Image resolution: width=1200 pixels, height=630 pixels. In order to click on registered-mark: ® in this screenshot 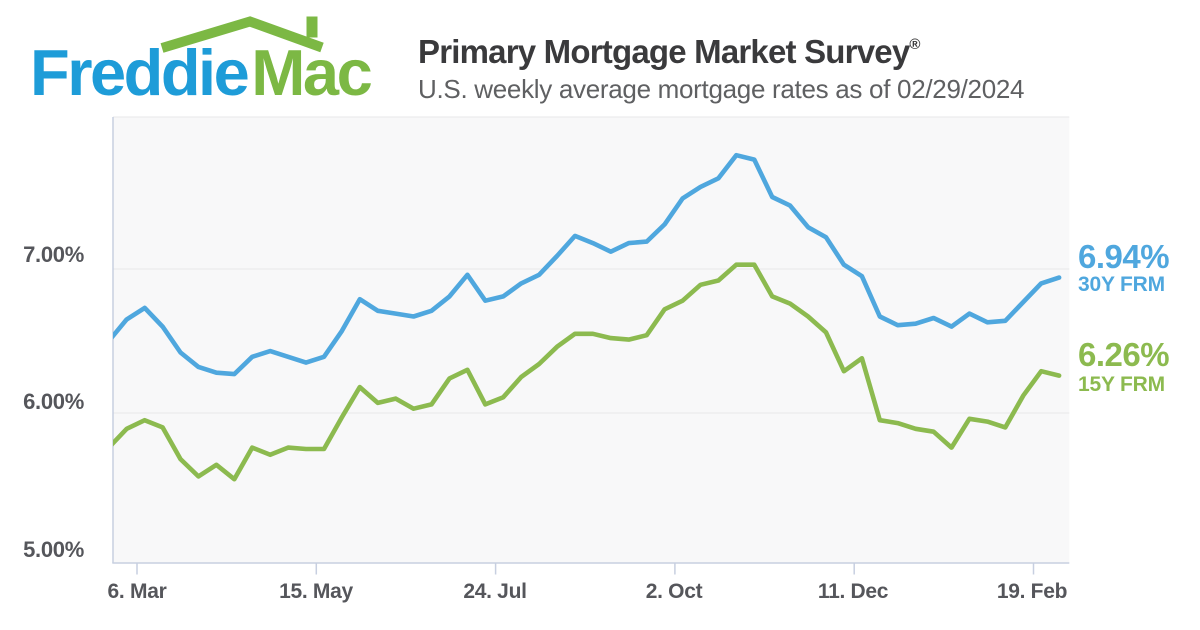, I will do `click(915, 44)`.